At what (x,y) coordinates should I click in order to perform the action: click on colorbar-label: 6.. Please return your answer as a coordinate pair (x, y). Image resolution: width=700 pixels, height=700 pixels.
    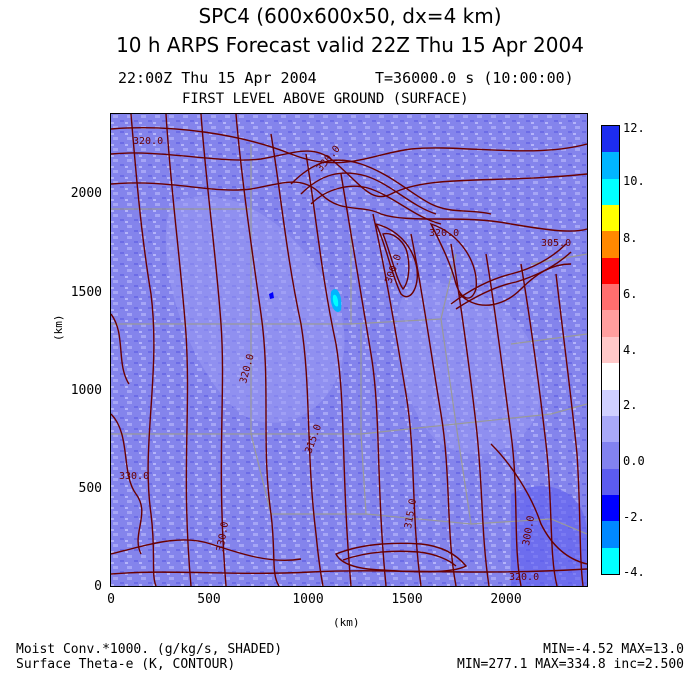
    Looking at the image, I should click on (630, 294).